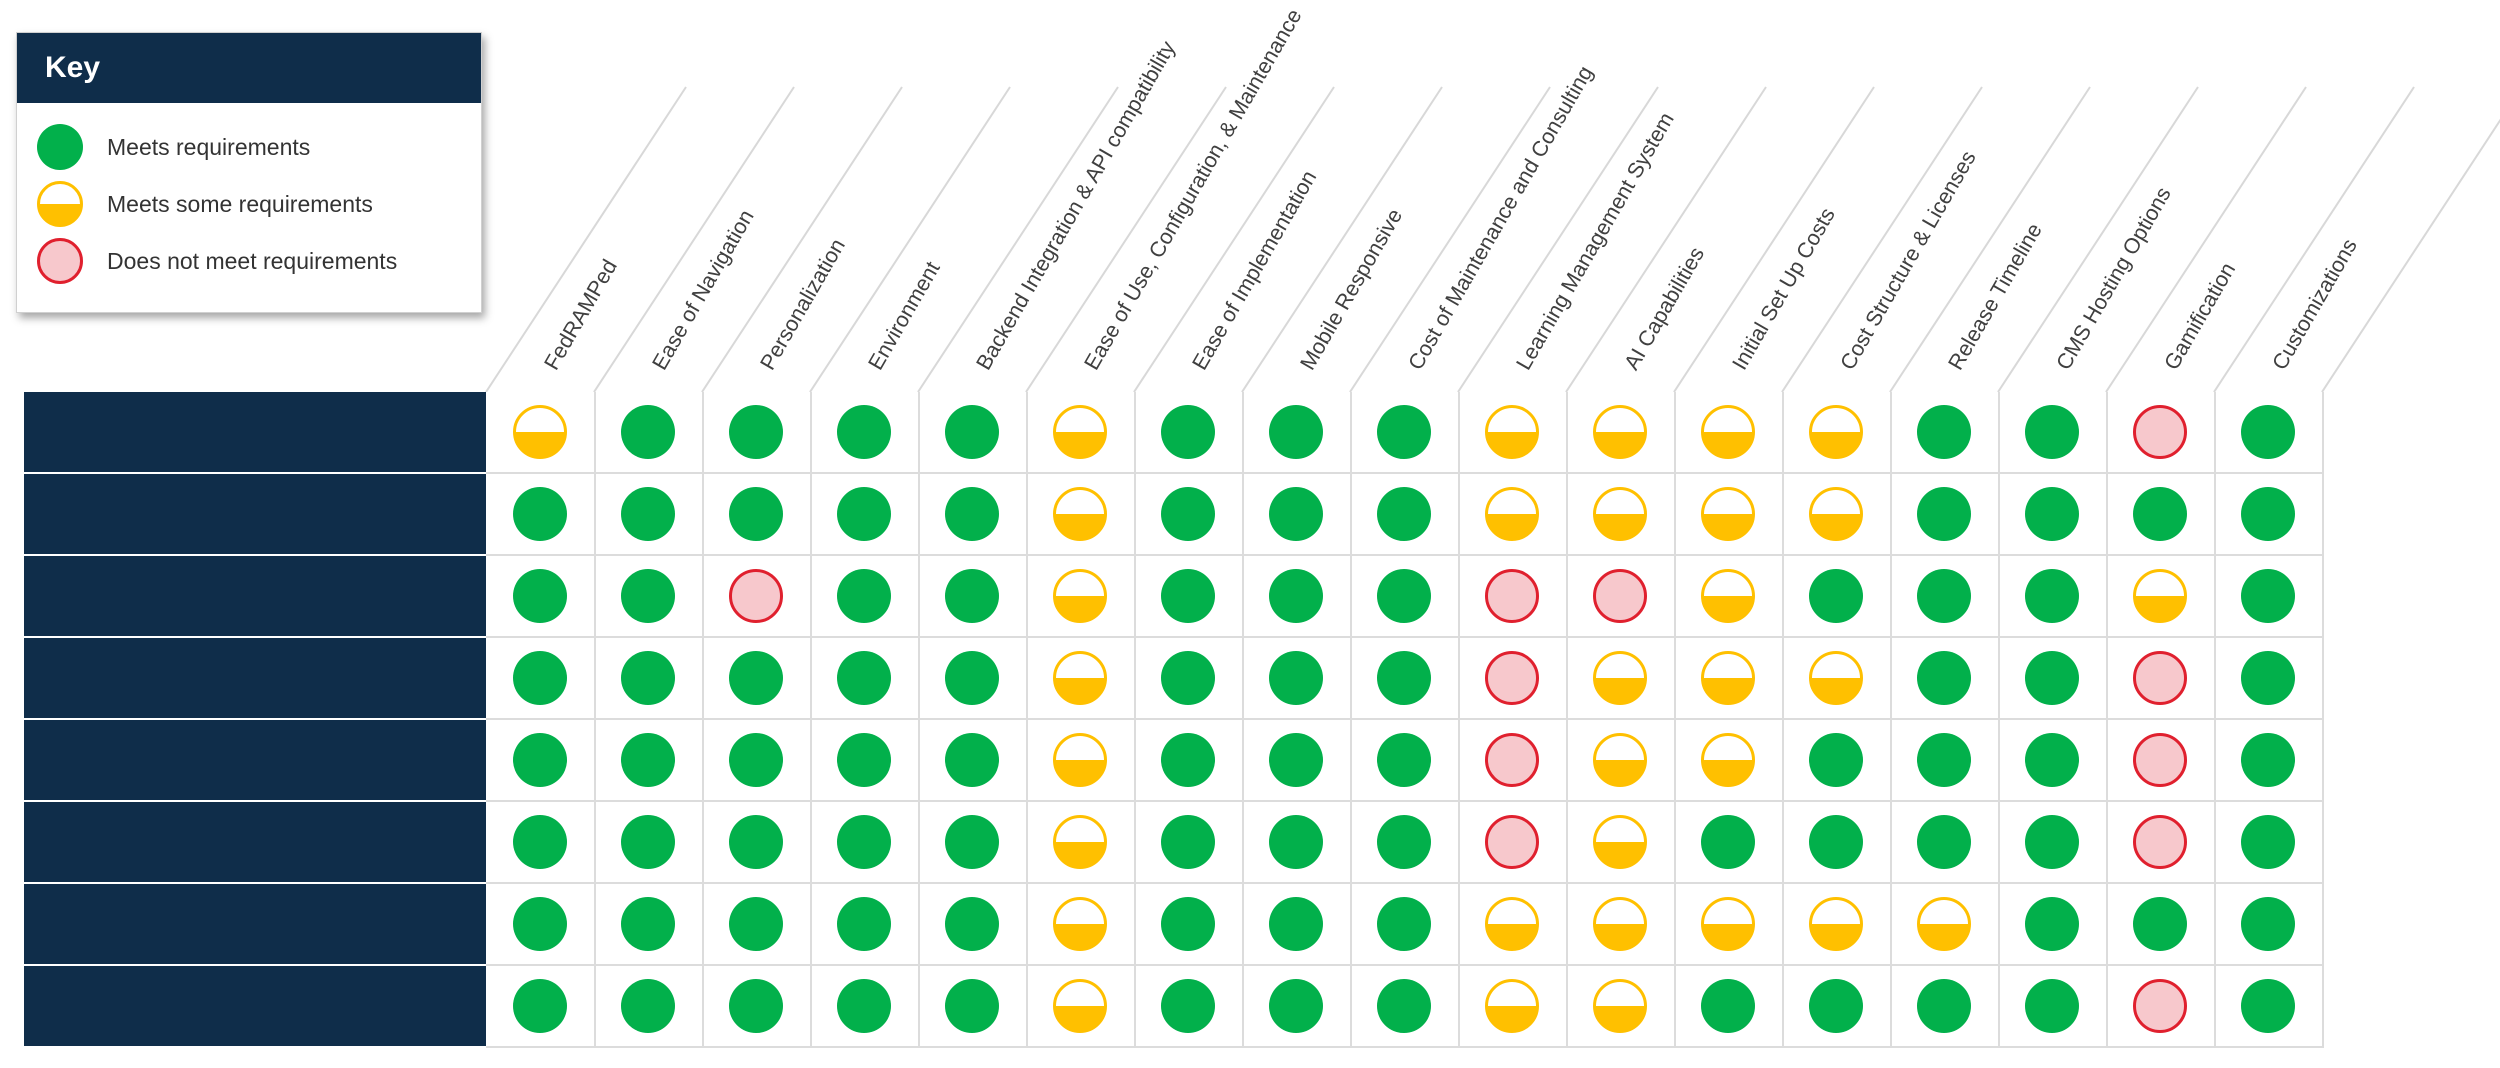  Describe the element at coordinates (240, 203) in the screenshot. I see `key-item-label: Meets some requirements` at that location.